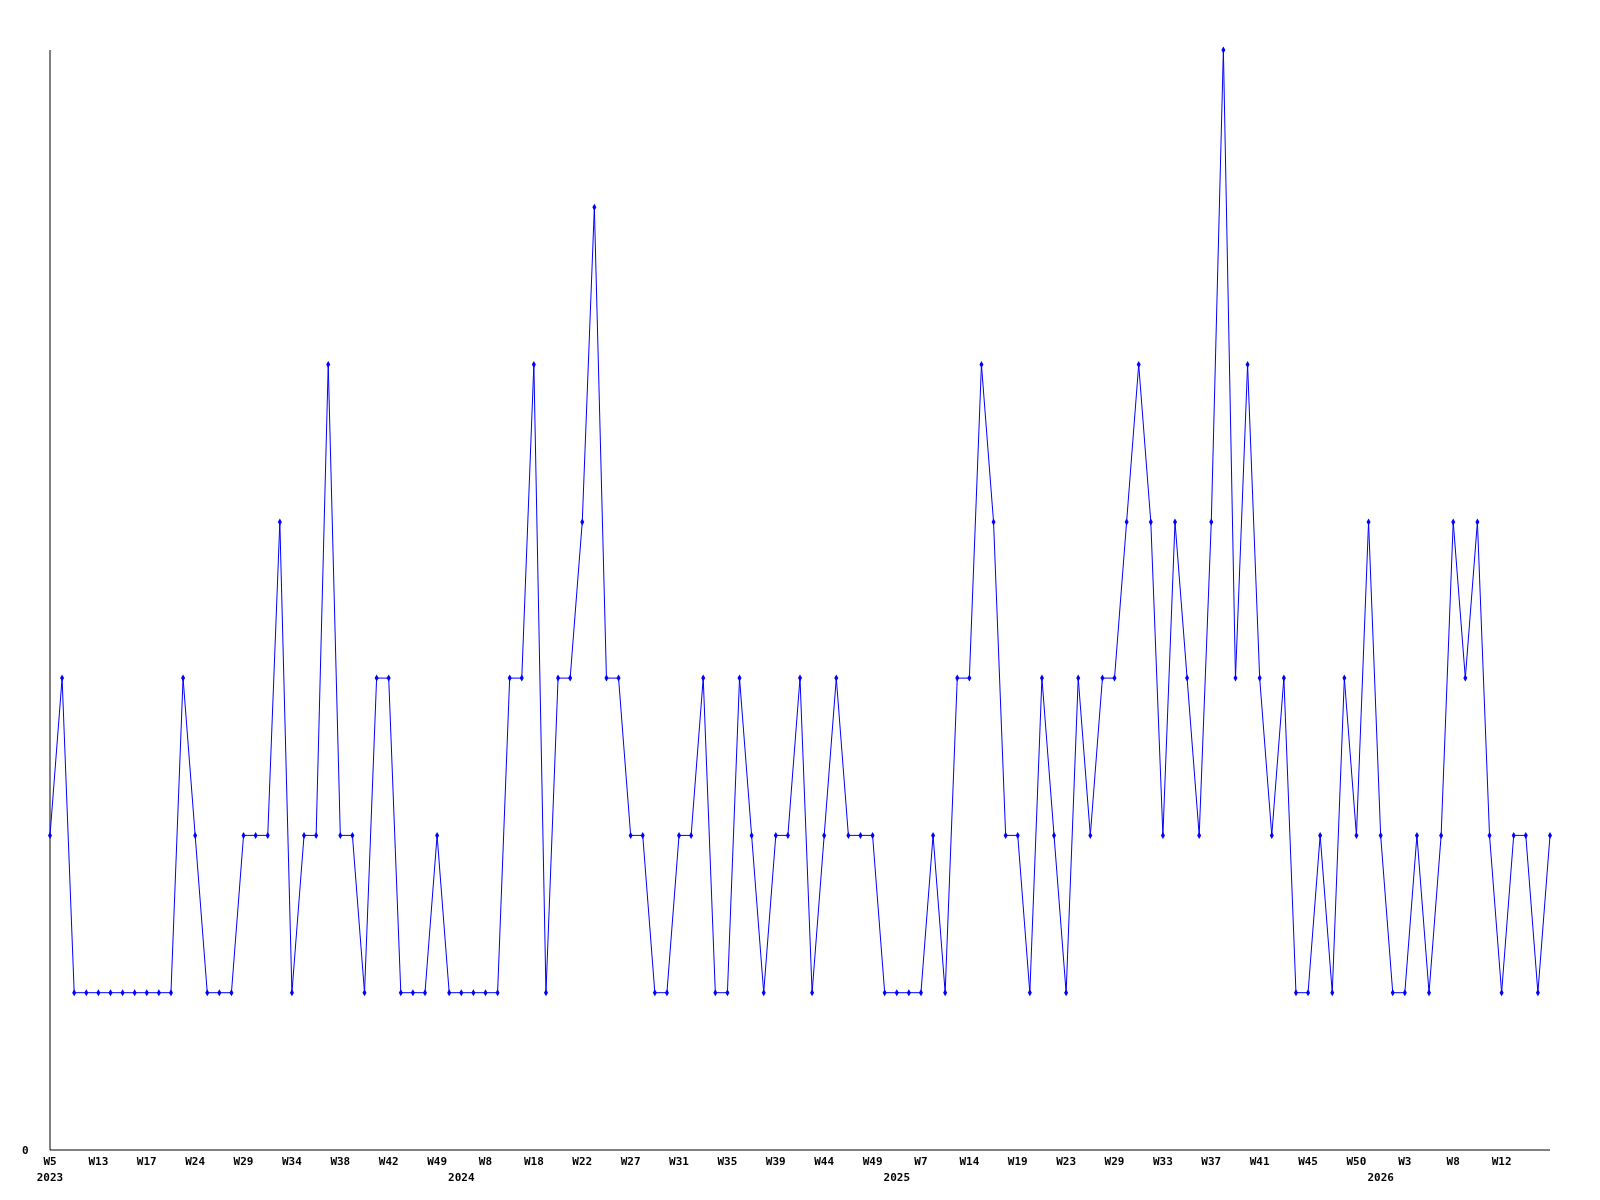 The height and width of the screenshot is (1200, 1600). What do you see at coordinates (533, 1161) in the screenshot?
I see `x-tick-label: W18` at bounding box center [533, 1161].